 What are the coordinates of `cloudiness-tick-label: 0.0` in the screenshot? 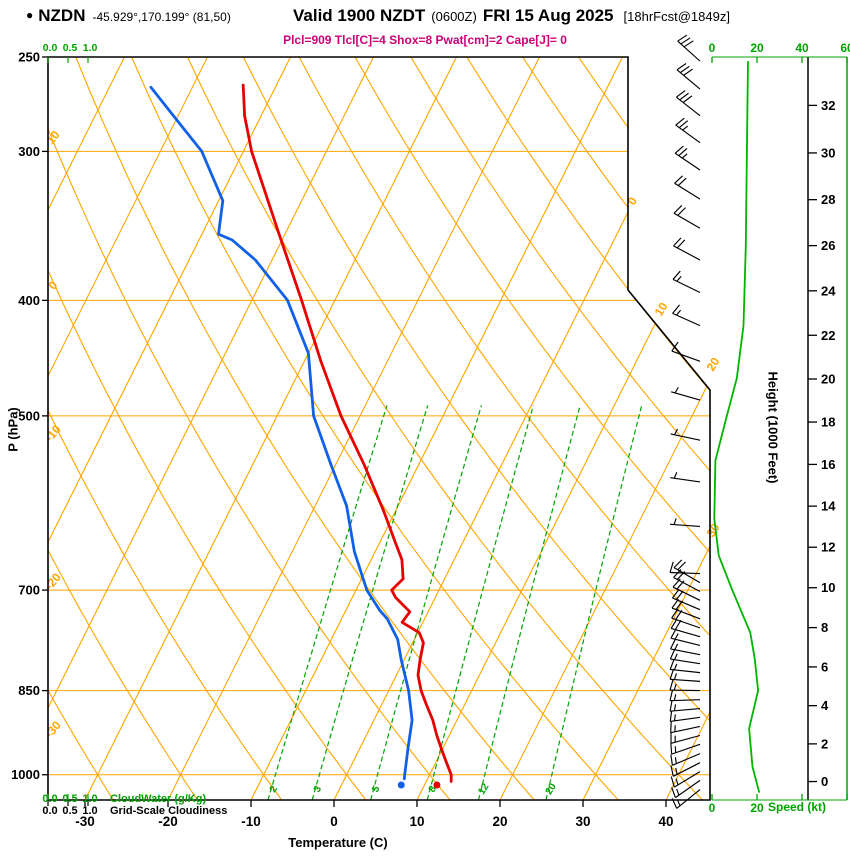 It's located at (50, 811).